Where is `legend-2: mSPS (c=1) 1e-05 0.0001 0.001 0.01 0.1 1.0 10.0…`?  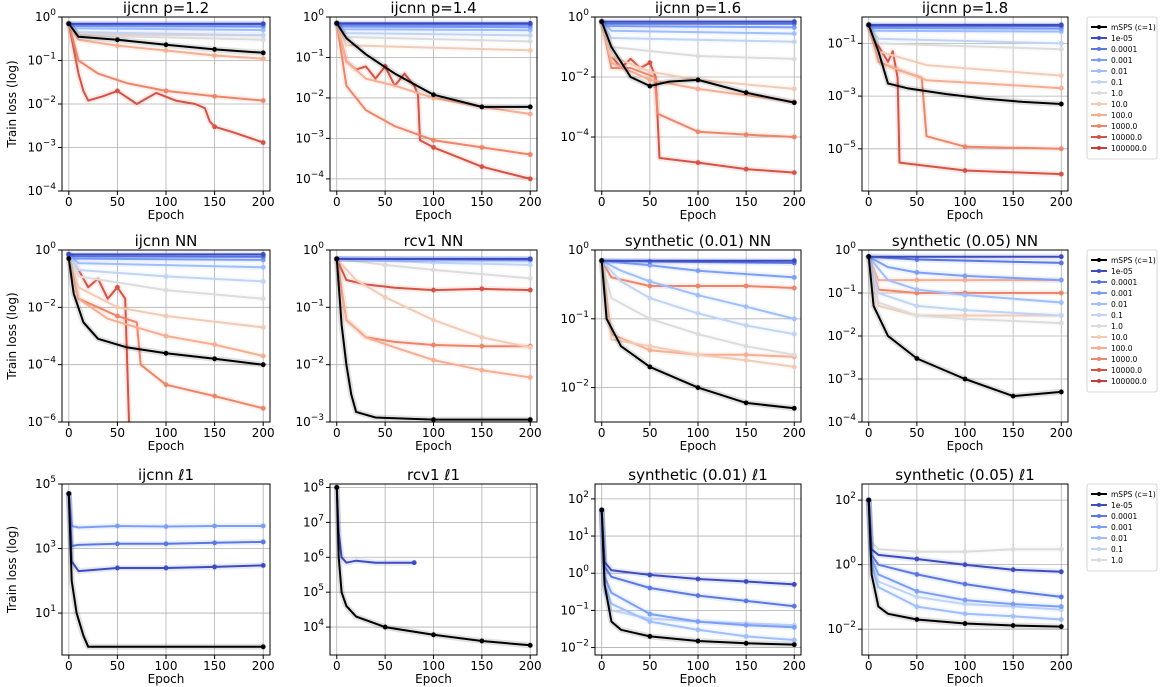
legend-2: mSPS (c=1) 1e-05 0.0001 0.001 0.01 0.1 1.0 10.0… is located at coordinates (1122, 321).